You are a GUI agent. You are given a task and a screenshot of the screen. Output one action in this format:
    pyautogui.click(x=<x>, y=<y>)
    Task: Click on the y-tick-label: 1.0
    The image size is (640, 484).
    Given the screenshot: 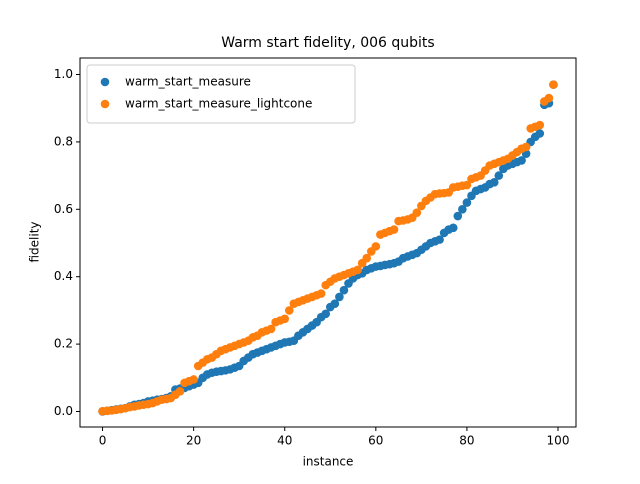 What is the action you would take?
    pyautogui.click(x=63, y=74)
    